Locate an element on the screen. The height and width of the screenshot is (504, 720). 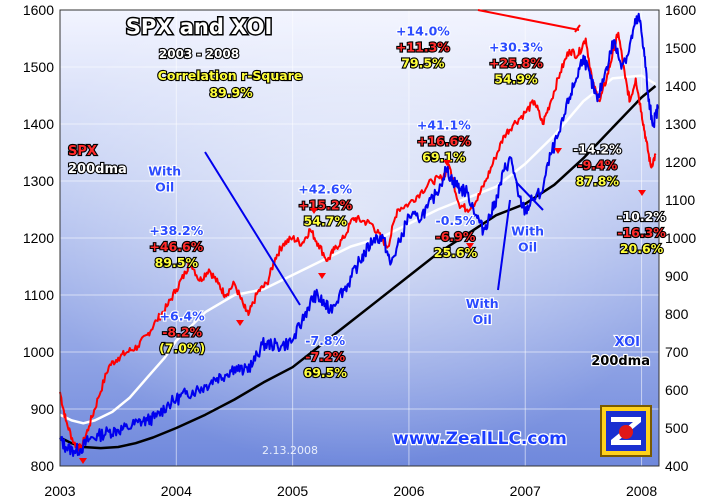
annotation-text: -7.8% is located at coordinates (325, 340).